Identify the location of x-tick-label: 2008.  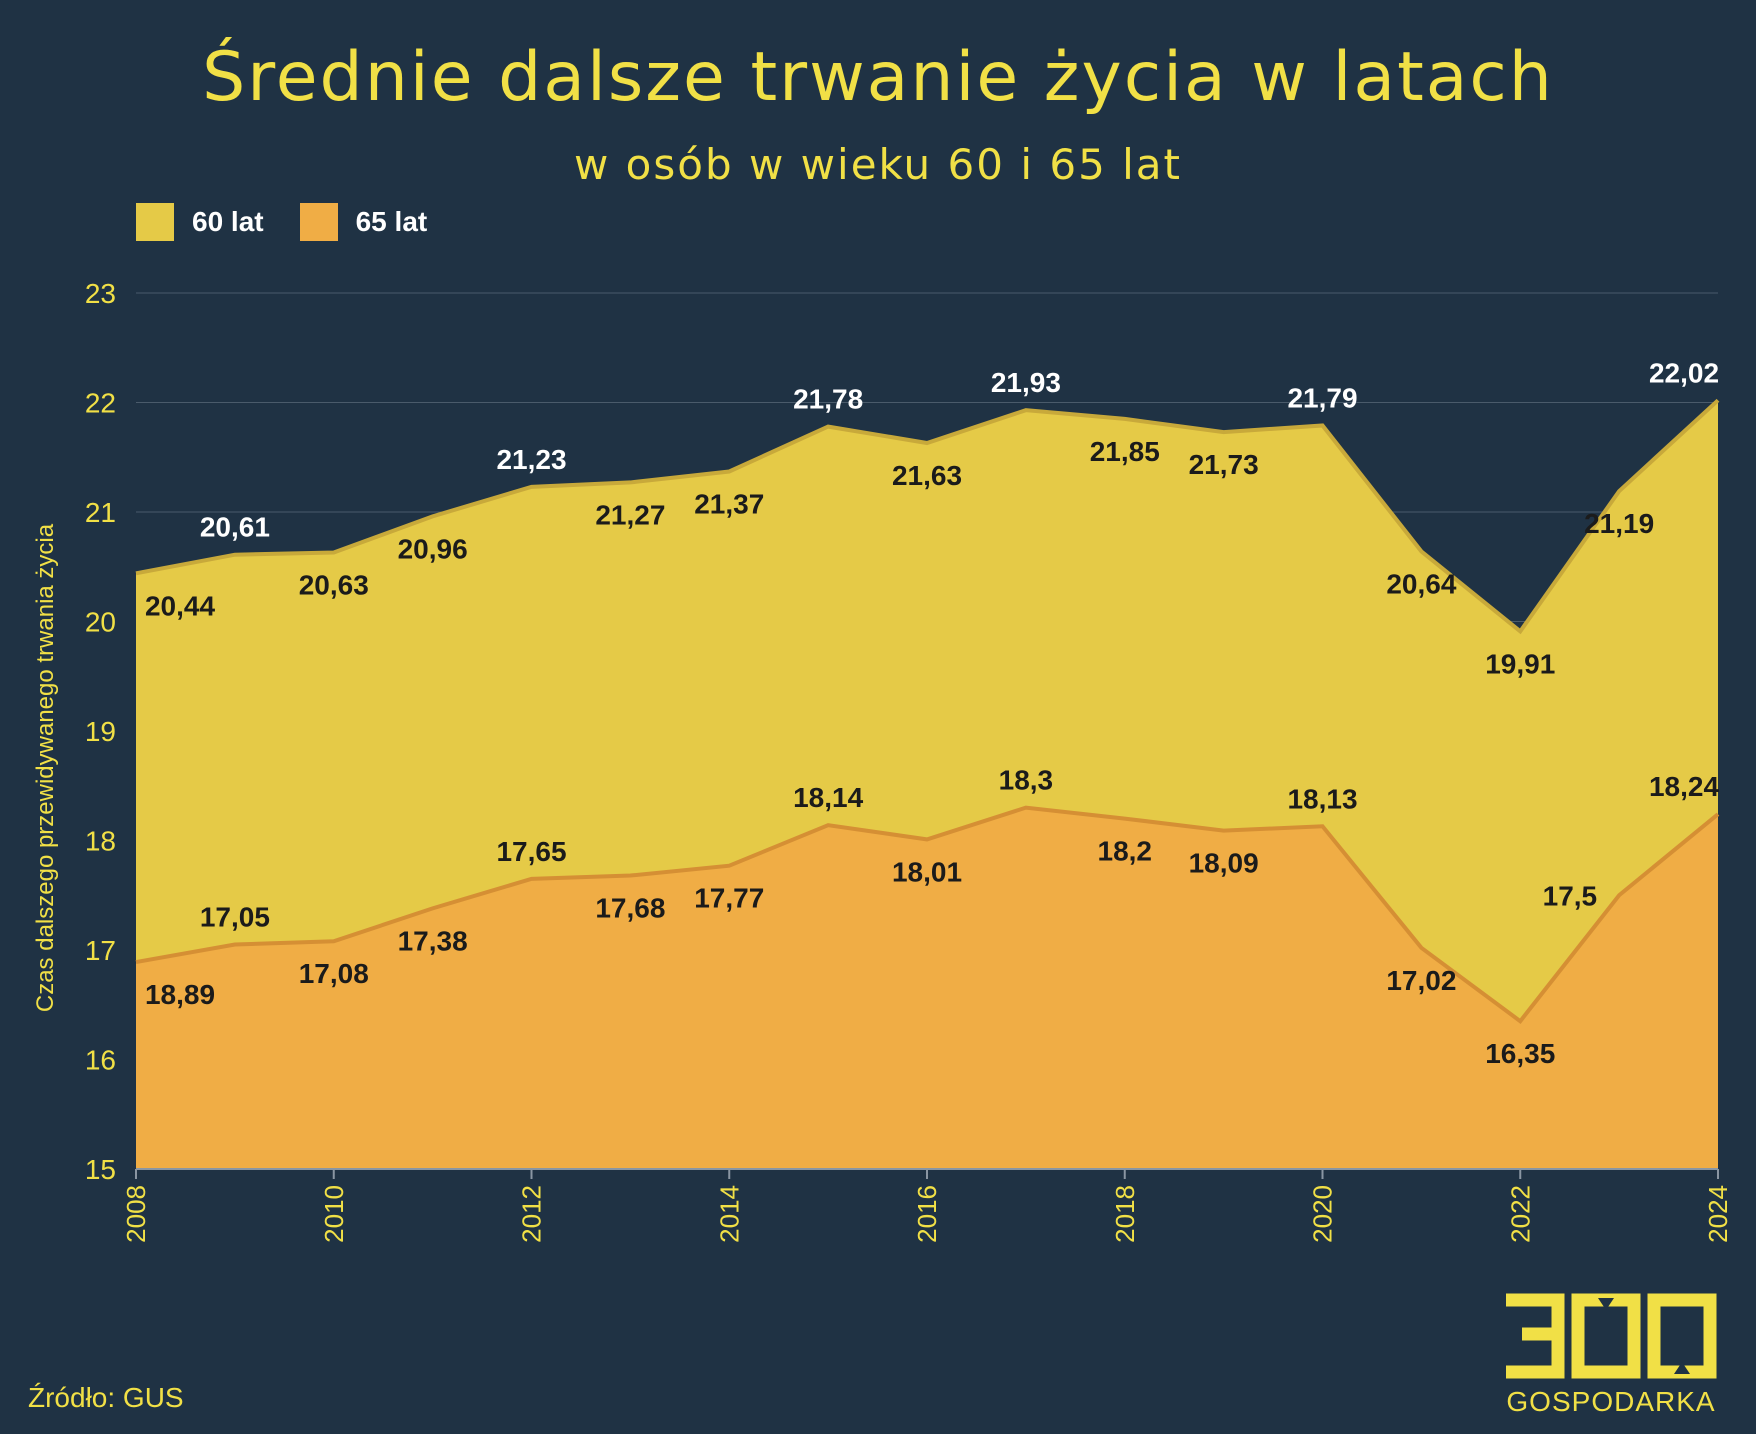
(136, 1214).